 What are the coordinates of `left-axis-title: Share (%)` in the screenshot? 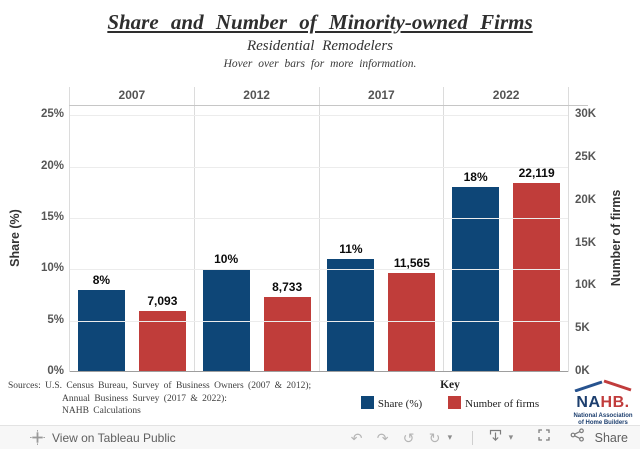 It's located at (15, 238).